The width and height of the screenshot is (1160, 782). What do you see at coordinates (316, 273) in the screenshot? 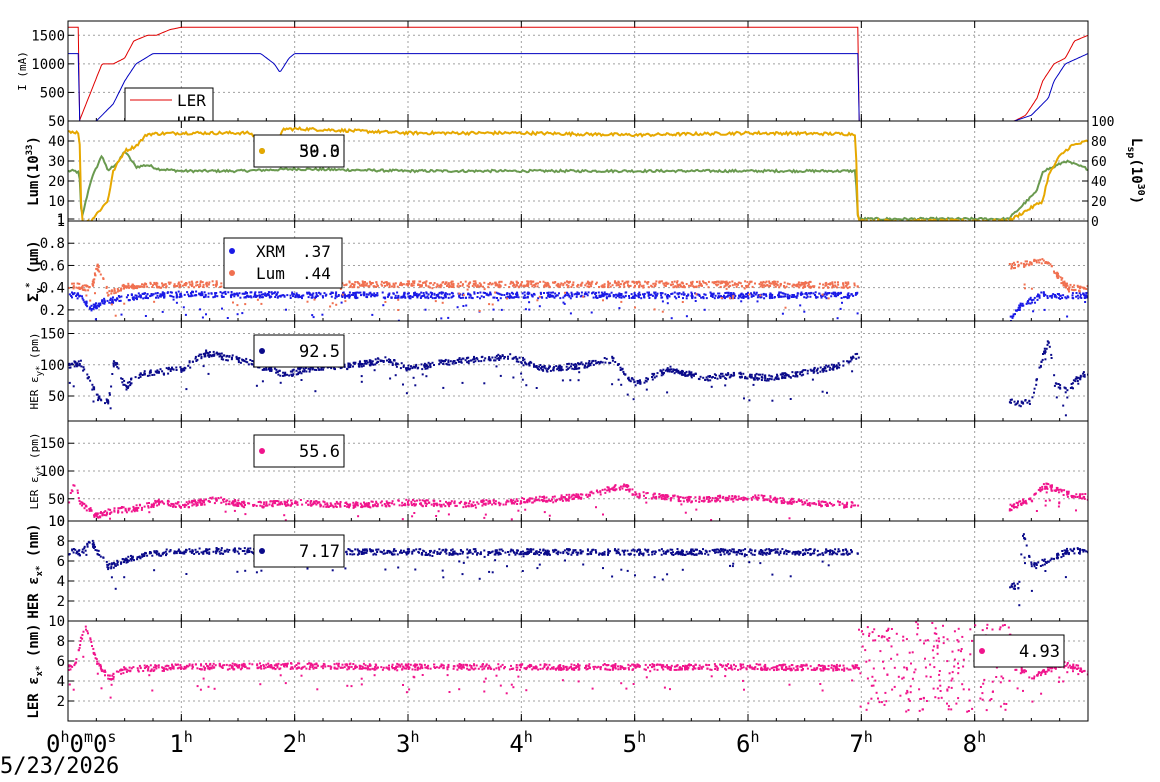
I see `legend-value: .44` at bounding box center [316, 273].